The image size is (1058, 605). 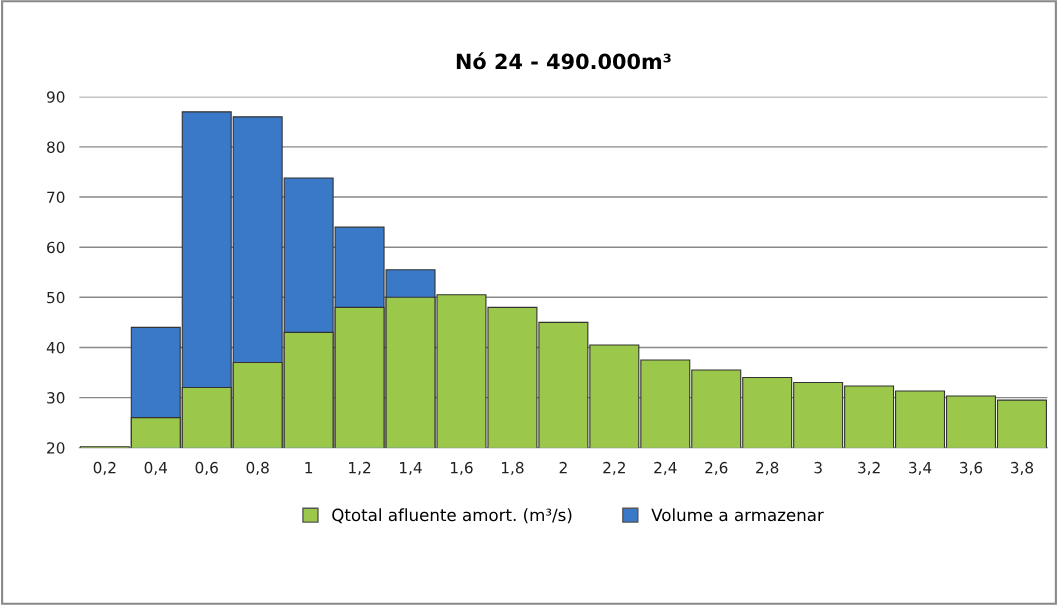 I want to click on chart-title: Nó 24 - 490.000m³, so click(x=563, y=61).